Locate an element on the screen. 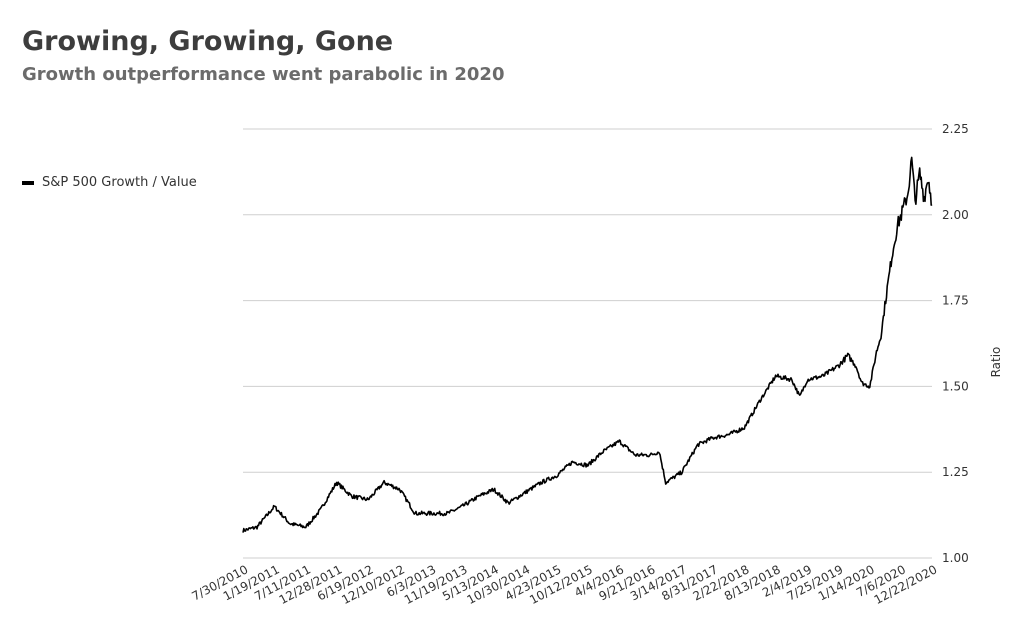 Image resolution: width=1024 pixels, height=633 pixels. y-tick-labels: 1.00 1.25 1.50 1.75 2.00 2.25 is located at coordinates (955, 343).